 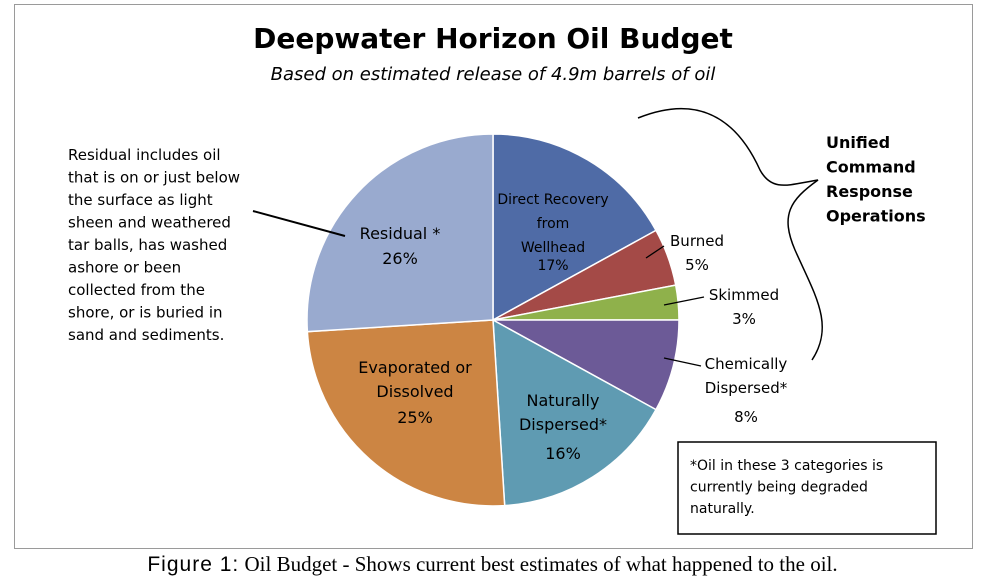 What do you see at coordinates (730, 234) in the screenshot?
I see `ucro-brace` at bounding box center [730, 234].